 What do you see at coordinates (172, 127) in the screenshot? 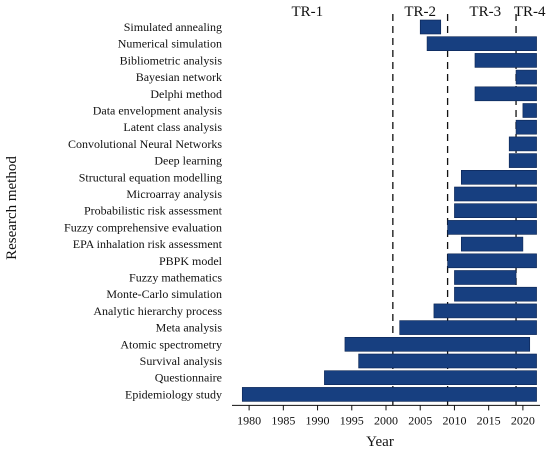
I see `method-label: Latent class analysis` at bounding box center [172, 127].